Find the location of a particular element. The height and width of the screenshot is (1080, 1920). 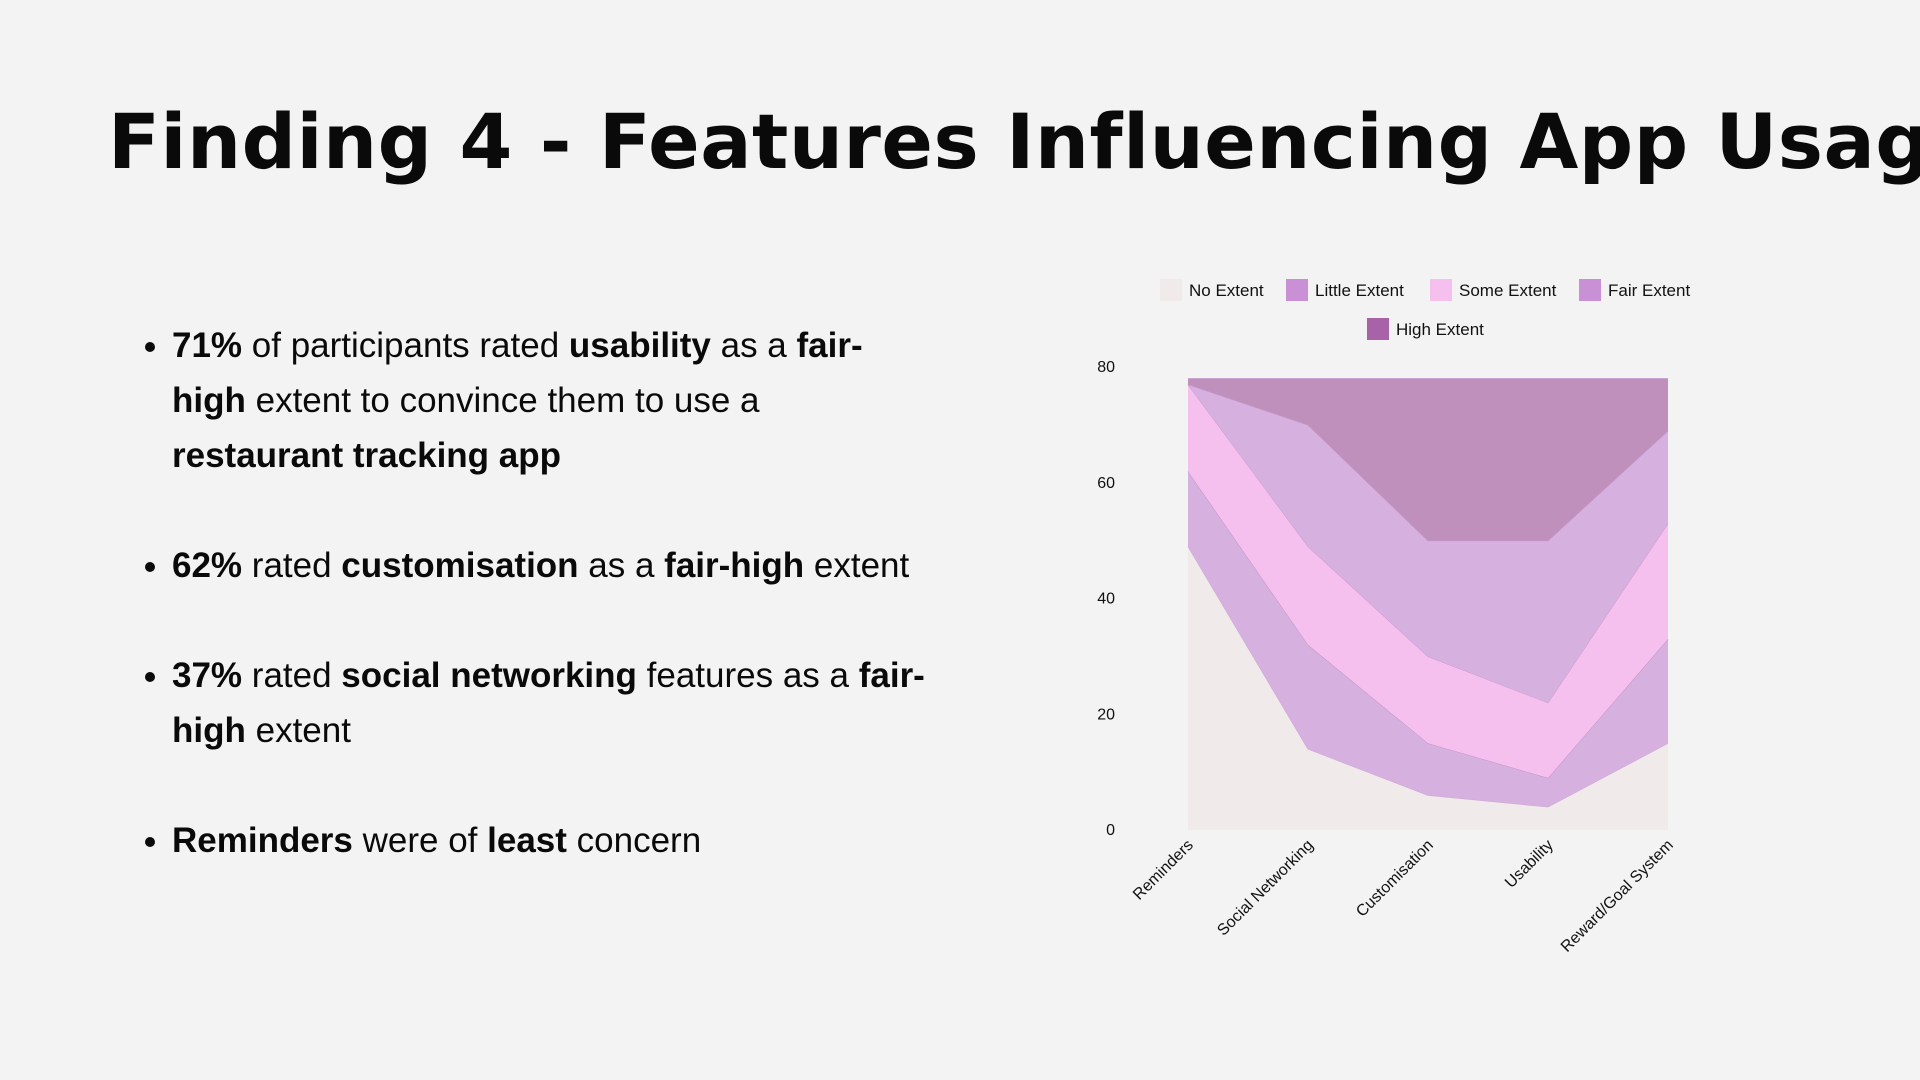

x-tick-label: Reward/Goal System is located at coordinates (1617, 896).